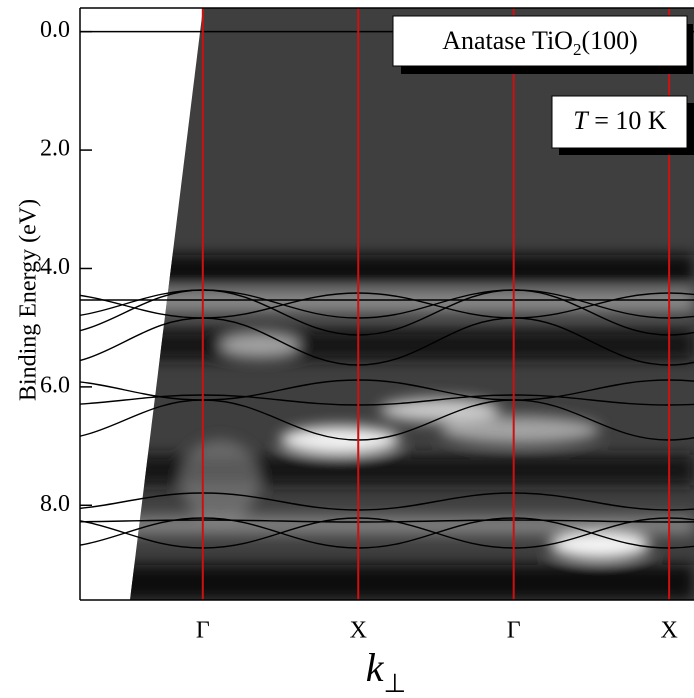  What do you see at coordinates (55, 30) in the screenshot?
I see `y-tick-label: 0.0` at bounding box center [55, 30].